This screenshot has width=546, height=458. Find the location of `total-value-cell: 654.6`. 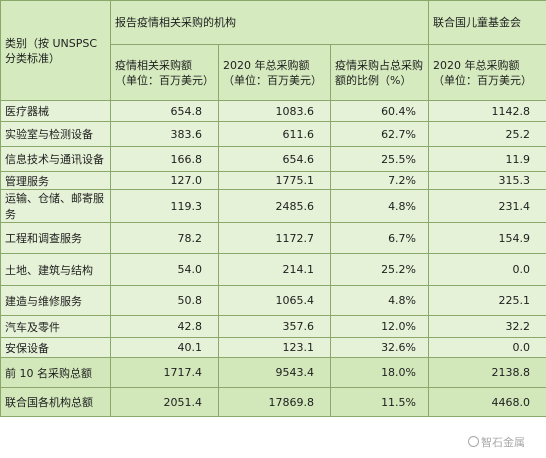

total-value-cell: 654.6 is located at coordinates (274, 159).